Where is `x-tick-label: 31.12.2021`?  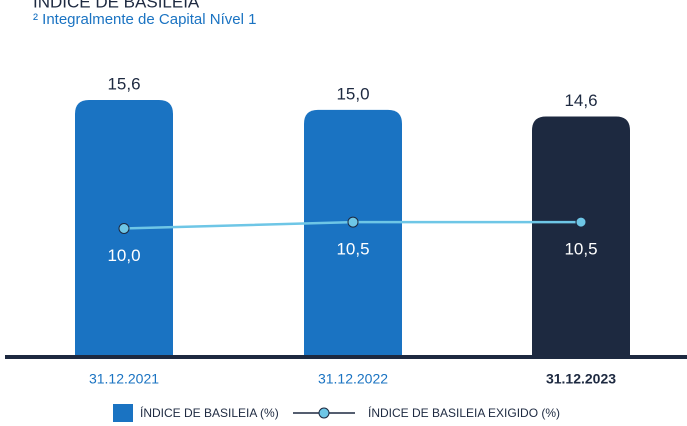 x-tick-label: 31.12.2021 is located at coordinates (124, 379).